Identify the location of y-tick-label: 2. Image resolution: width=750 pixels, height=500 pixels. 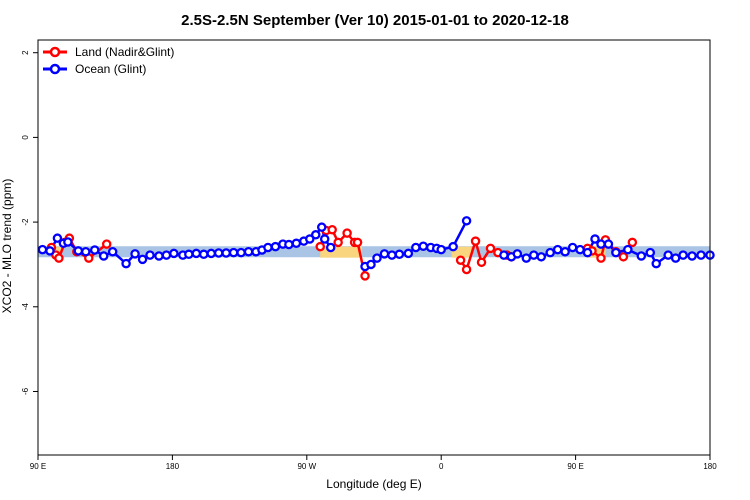
(25, 52).